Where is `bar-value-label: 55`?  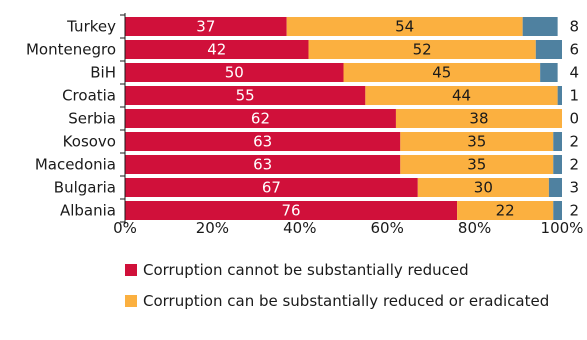 bar-value-label: 55 is located at coordinates (245, 96).